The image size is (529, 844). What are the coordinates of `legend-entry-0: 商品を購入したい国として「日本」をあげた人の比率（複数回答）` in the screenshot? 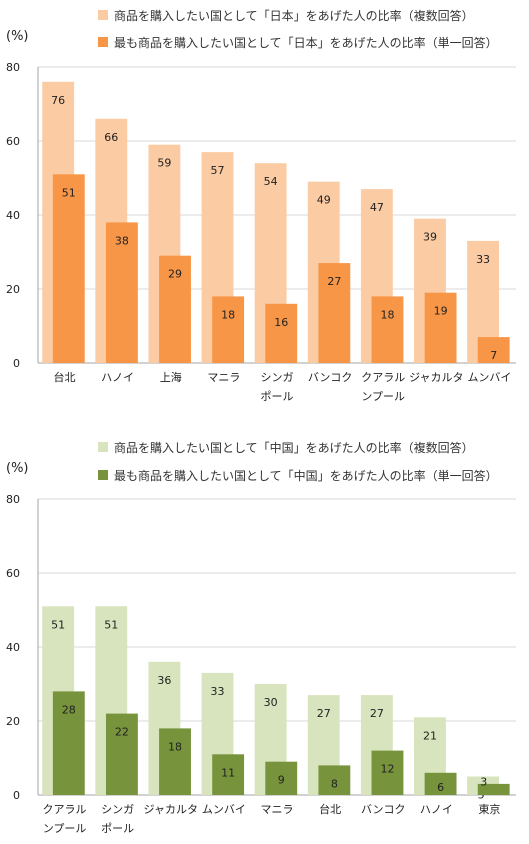 It's located at (294, 15).